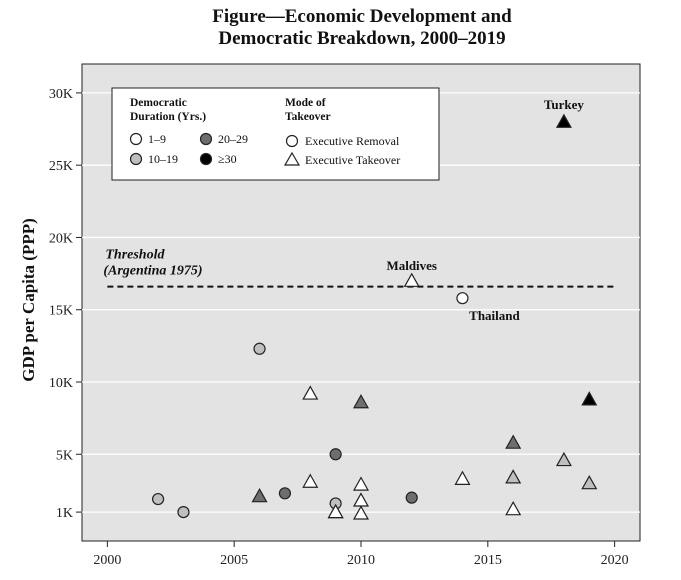  I want to click on point-annotations: Turkey Maldives Thailand, so click(485, 210).